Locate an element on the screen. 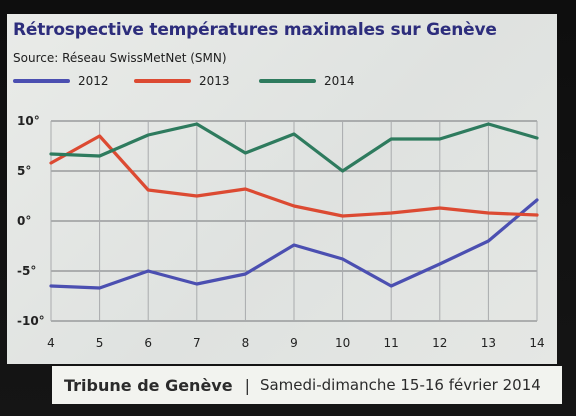 The width and height of the screenshot is (576, 416). x-tick-label-1: 5 is located at coordinates (100, 343).